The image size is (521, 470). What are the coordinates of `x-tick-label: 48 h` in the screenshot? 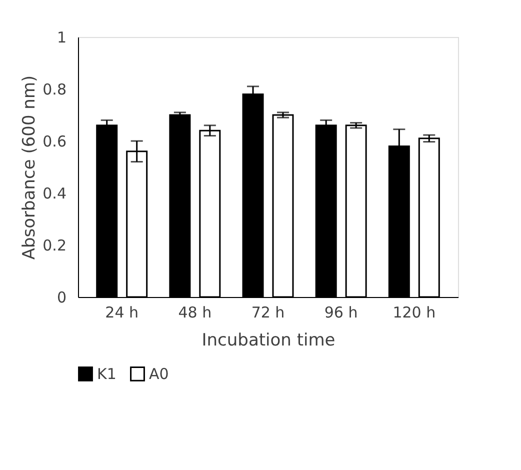 It's located at (195, 313).